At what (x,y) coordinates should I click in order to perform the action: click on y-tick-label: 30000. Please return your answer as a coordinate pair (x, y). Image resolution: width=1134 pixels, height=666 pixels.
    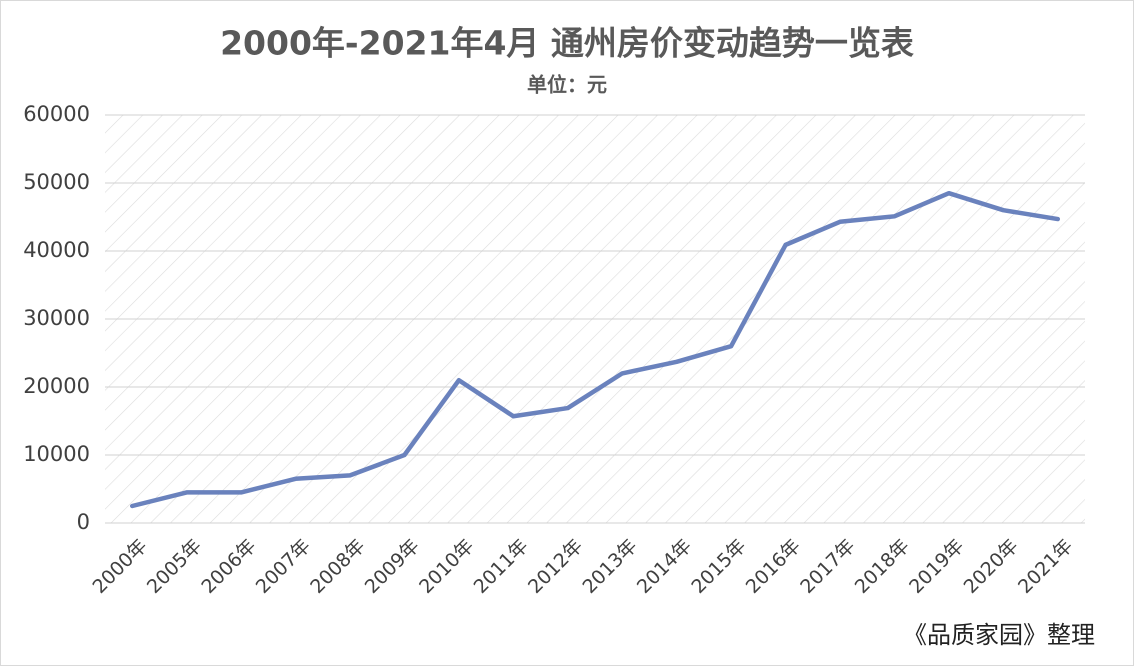
    Looking at the image, I should click on (56, 318).